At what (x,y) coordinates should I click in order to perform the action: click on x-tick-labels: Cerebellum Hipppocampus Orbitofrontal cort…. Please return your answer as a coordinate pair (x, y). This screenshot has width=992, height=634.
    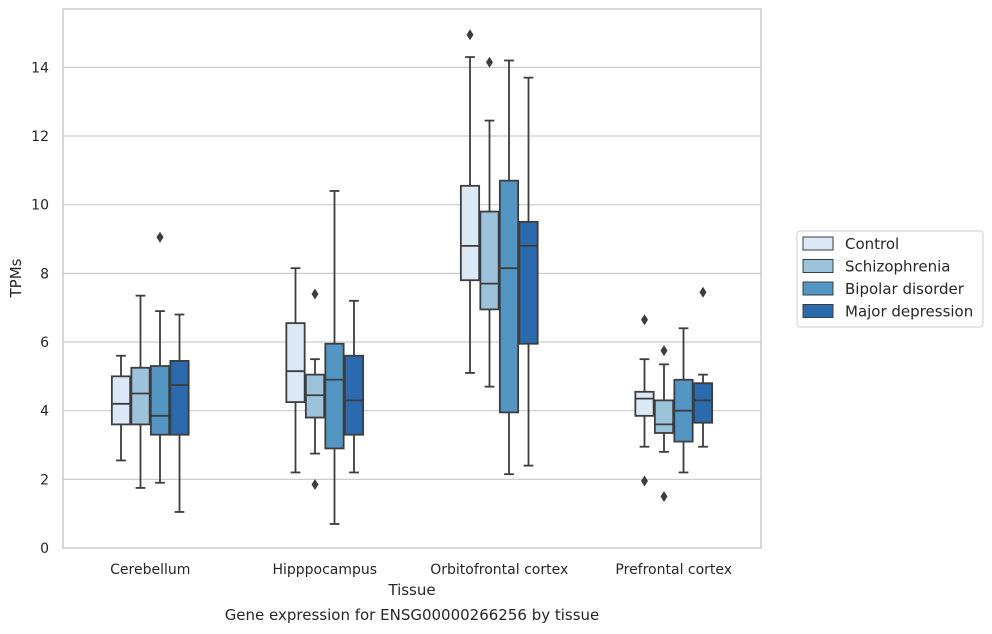
    Looking at the image, I should click on (421, 570).